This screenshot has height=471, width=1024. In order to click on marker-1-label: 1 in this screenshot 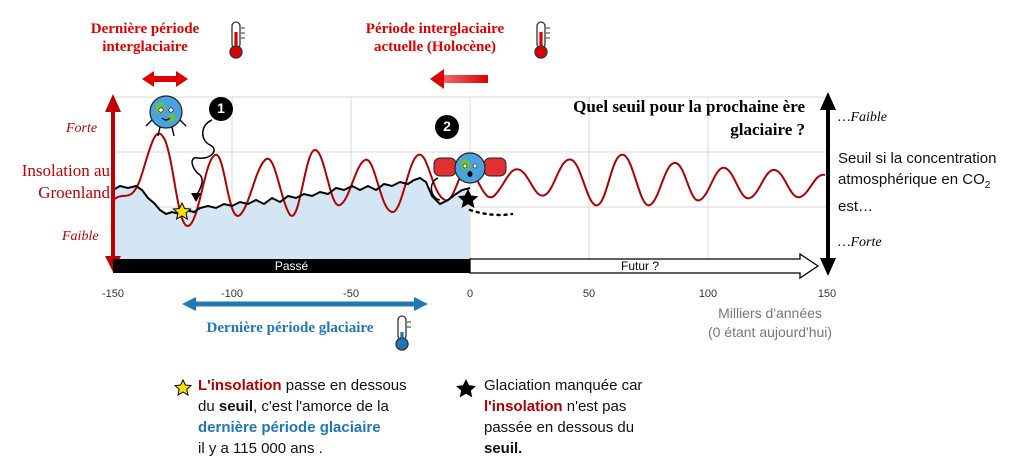, I will do `click(221, 108)`.